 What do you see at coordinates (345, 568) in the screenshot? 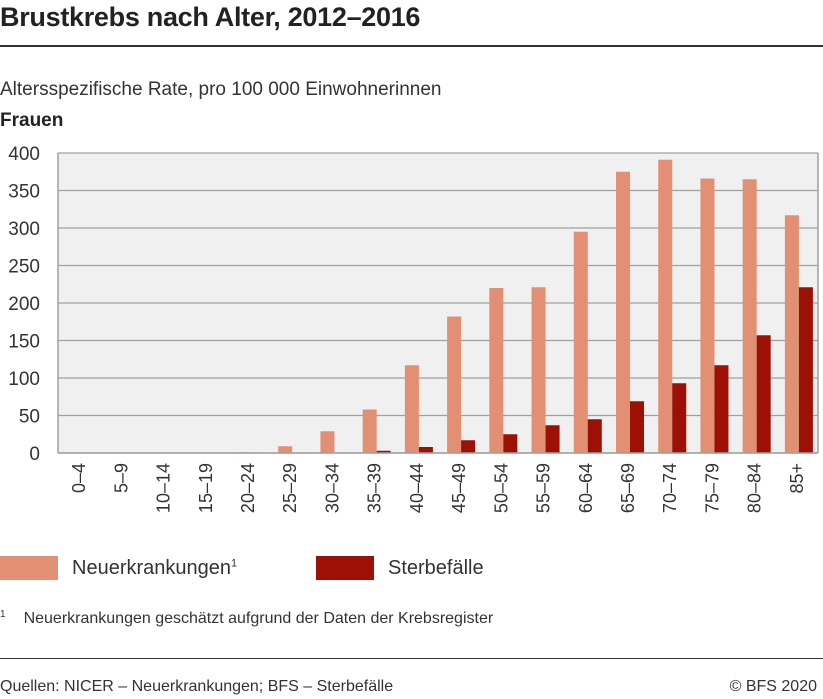
I see `legend-swatch-deaths` at bounding box center [345, 568].